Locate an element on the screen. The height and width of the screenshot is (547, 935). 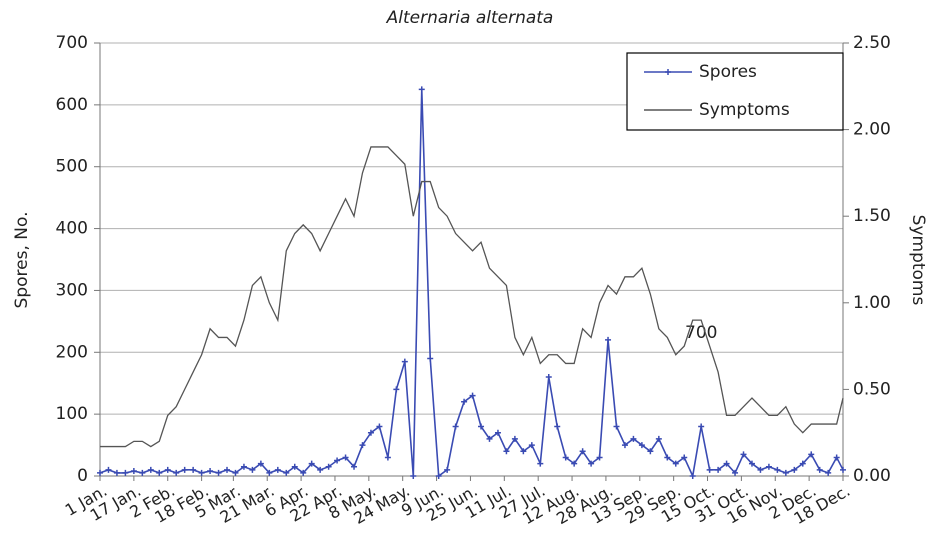
y2-tick-label: 2.50 is located at coordinates (872, 43).